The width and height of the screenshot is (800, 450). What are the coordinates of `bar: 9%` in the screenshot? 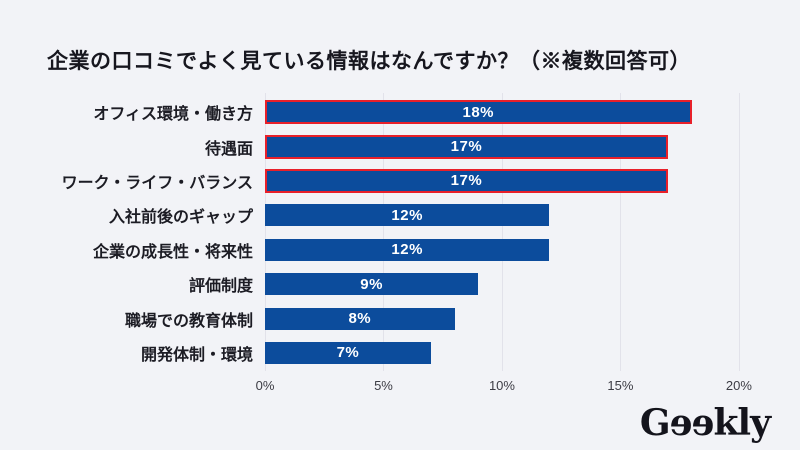 It's located at (372, 284).